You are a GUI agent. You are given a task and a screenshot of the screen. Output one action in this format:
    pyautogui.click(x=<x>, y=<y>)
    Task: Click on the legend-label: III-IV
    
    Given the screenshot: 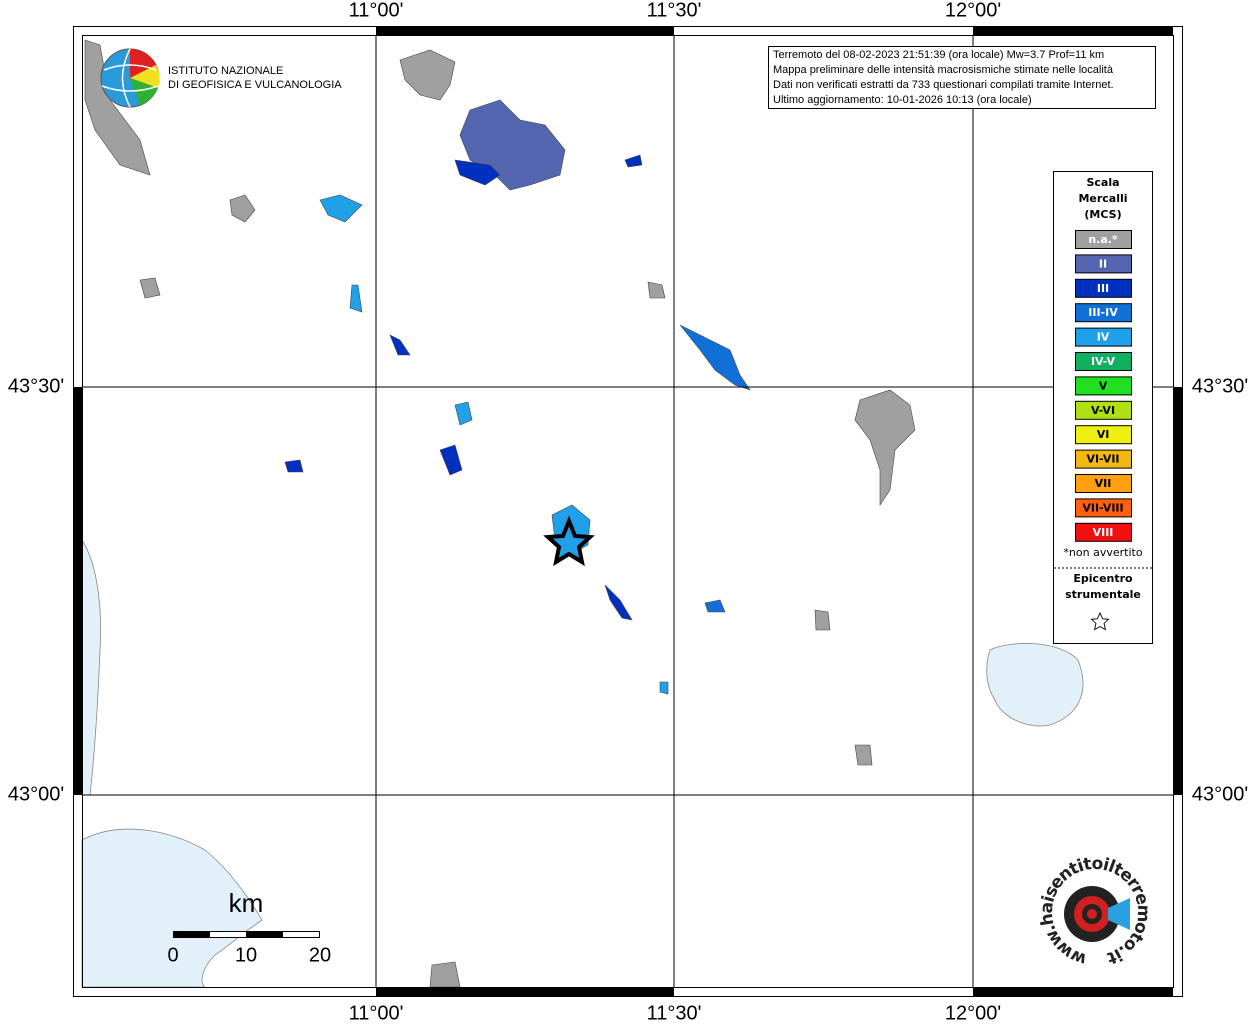 What is the action you would take?
    pyautogui.click(x=1103, y=312)
    